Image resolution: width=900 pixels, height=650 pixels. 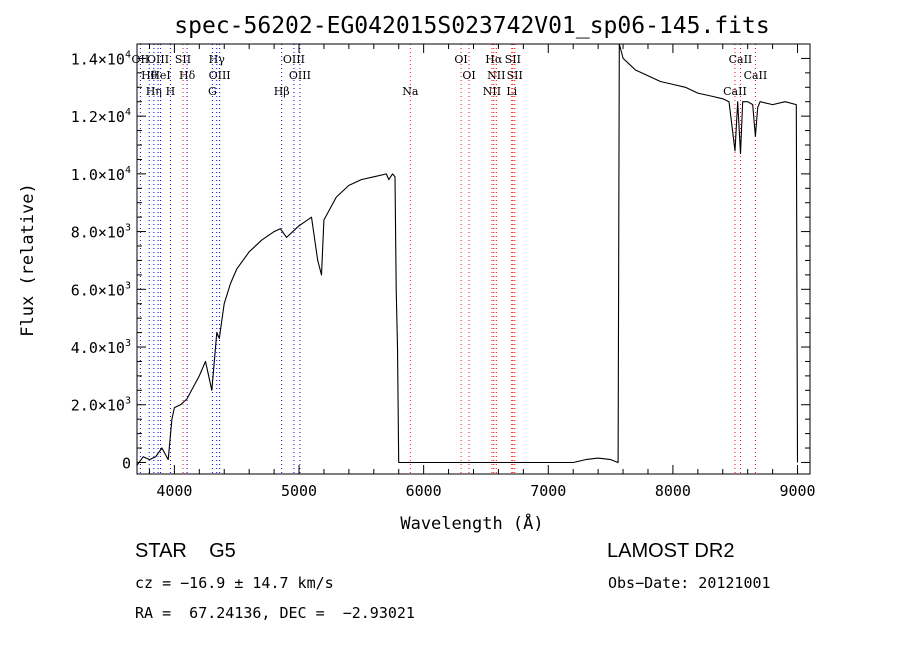 I want to click on x-tick-label: 4000, so click(x=174, y=491).